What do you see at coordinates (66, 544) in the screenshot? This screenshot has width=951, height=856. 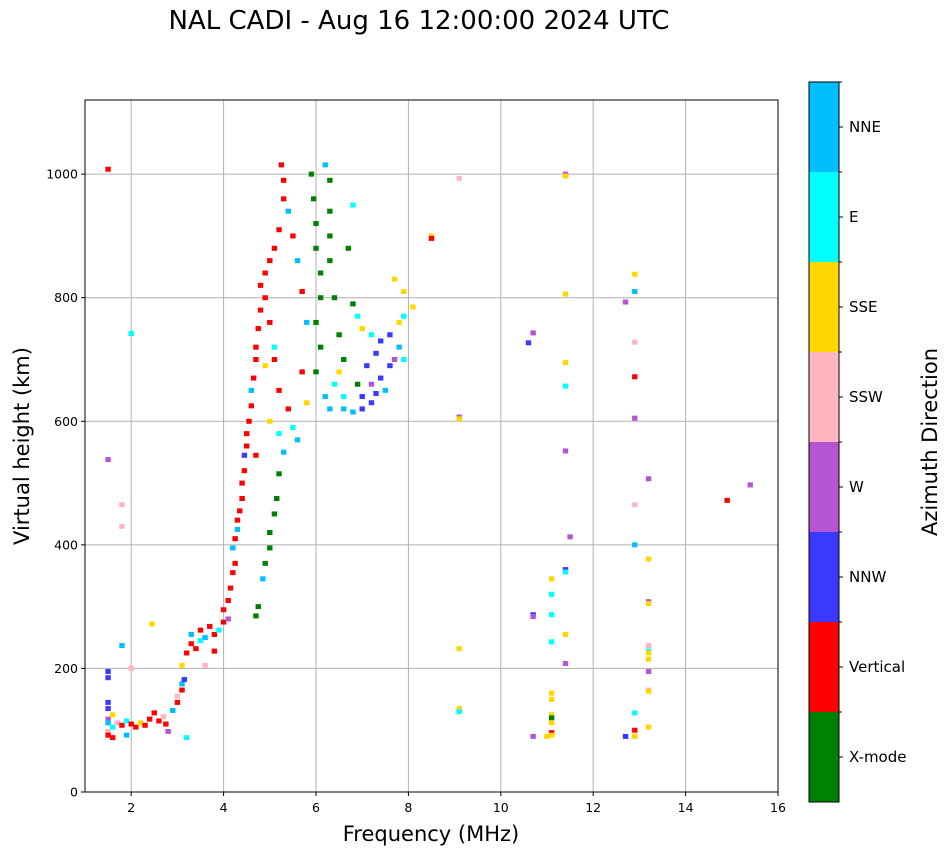 I see `y-tick-label: 400` at bounding box center [66, 544].